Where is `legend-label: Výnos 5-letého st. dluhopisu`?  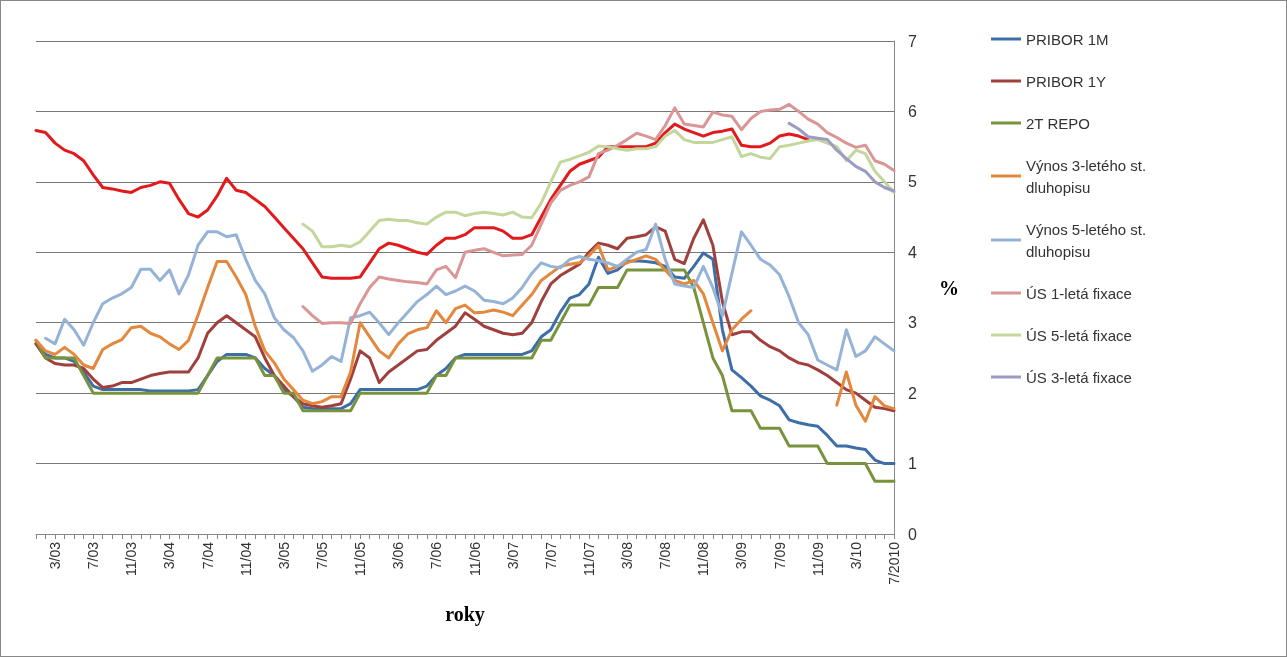
legend-label: Výnos 5-letého st. dluhopisu is located at coordinates (1088, 240).